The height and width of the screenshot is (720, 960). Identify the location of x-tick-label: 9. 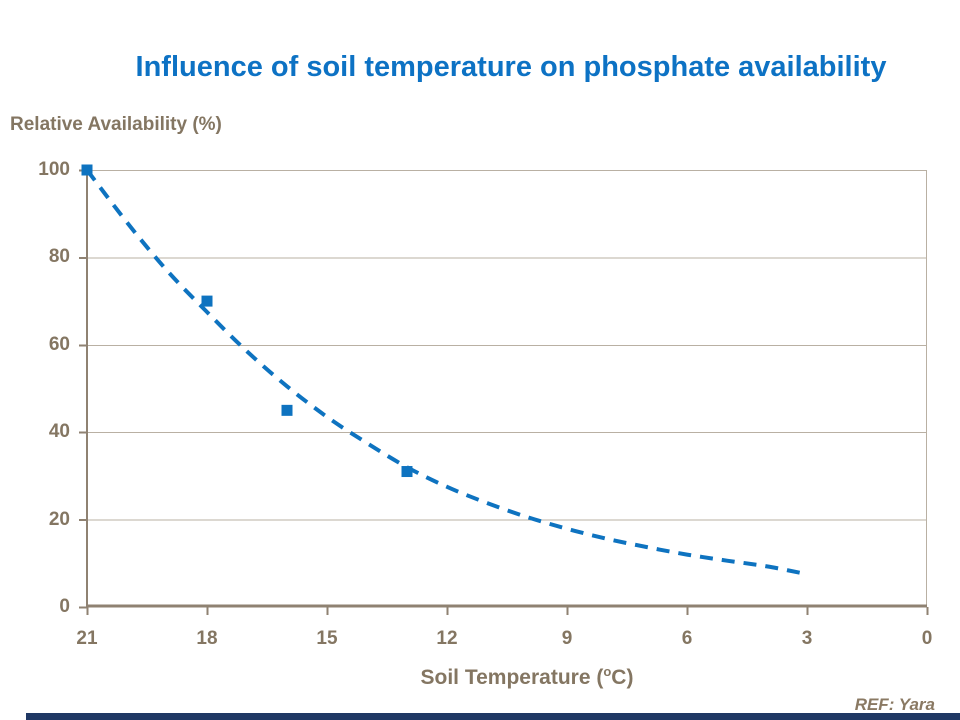
(567, 638).